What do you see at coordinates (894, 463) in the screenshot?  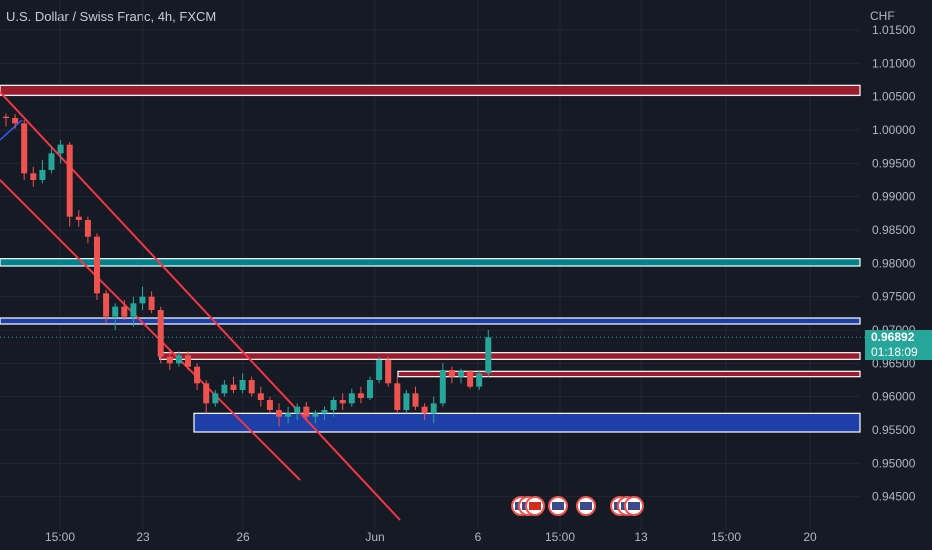 I see `y-tick-label: 0.95000` at bounding box center [894, 463].